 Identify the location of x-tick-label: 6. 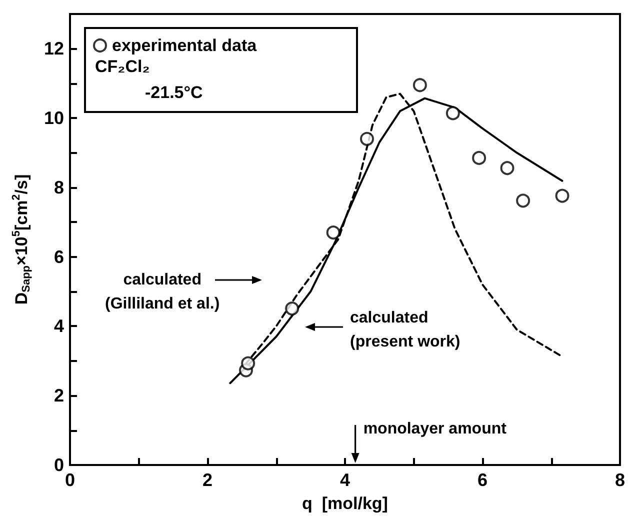
(482, 480).